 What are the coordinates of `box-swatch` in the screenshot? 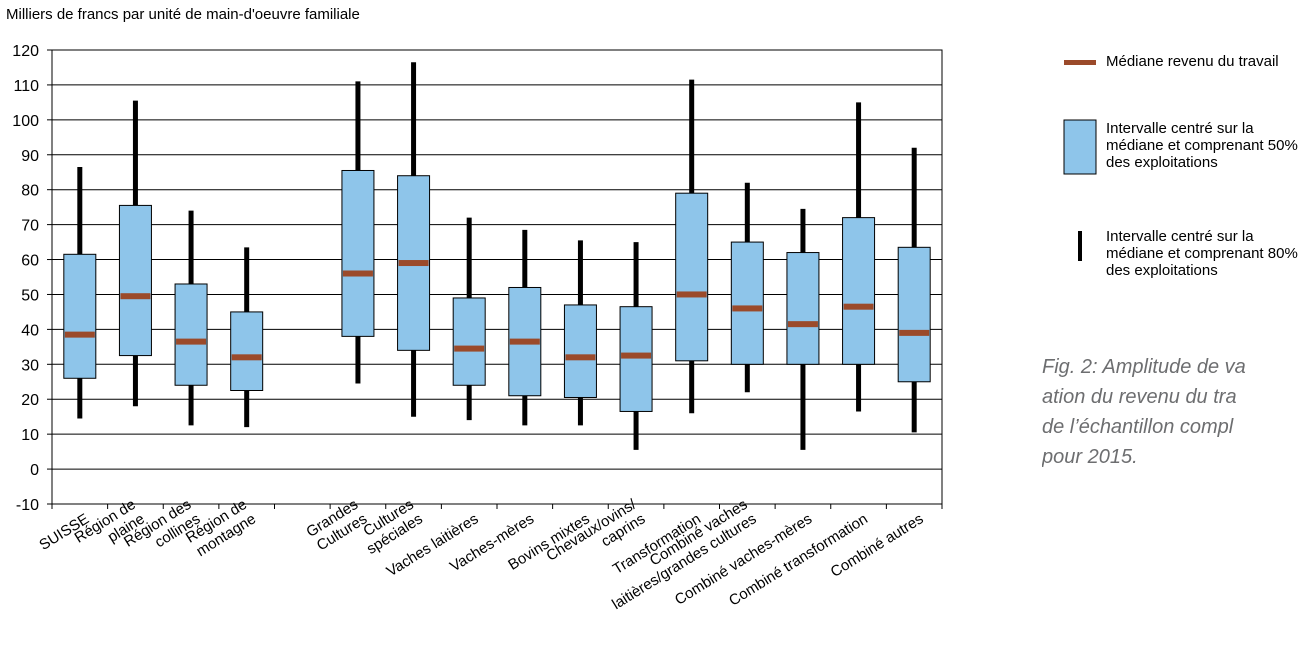 It's located at (1080, 147).